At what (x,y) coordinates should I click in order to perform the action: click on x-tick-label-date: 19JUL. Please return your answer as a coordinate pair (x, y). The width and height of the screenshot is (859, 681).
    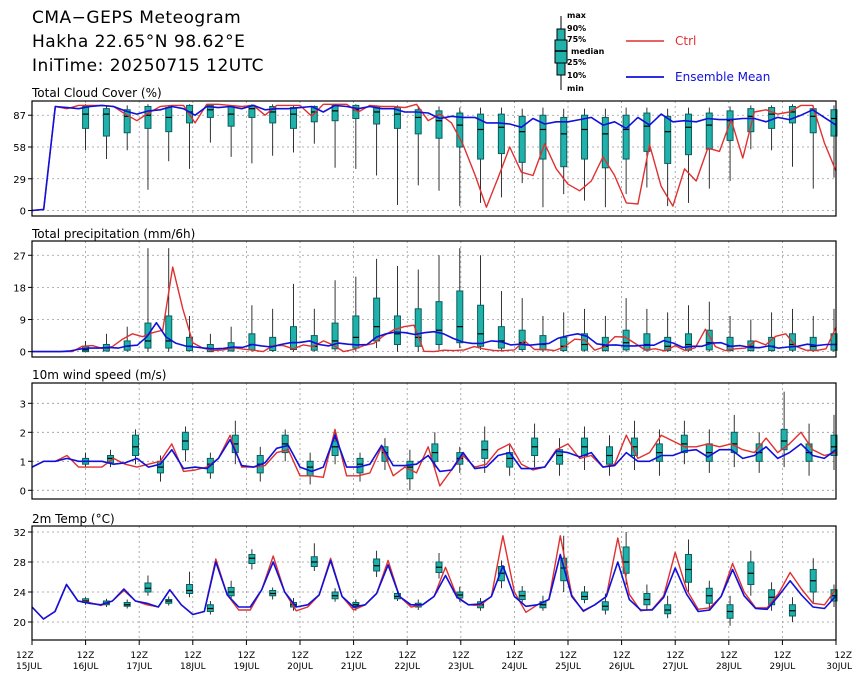
    Looking at the image, I should click on (247, 667).